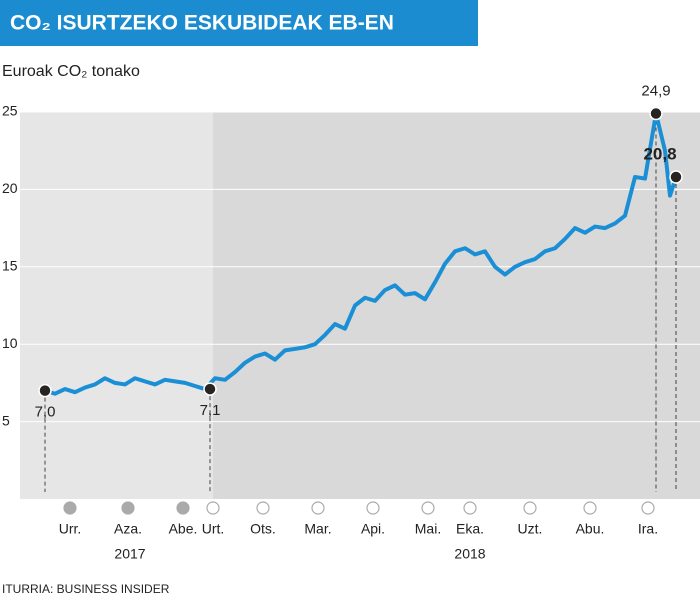  Describe the element at coordinates (590, 529) in the screenshot. I see `x-tick-label: Abu.` at that location.